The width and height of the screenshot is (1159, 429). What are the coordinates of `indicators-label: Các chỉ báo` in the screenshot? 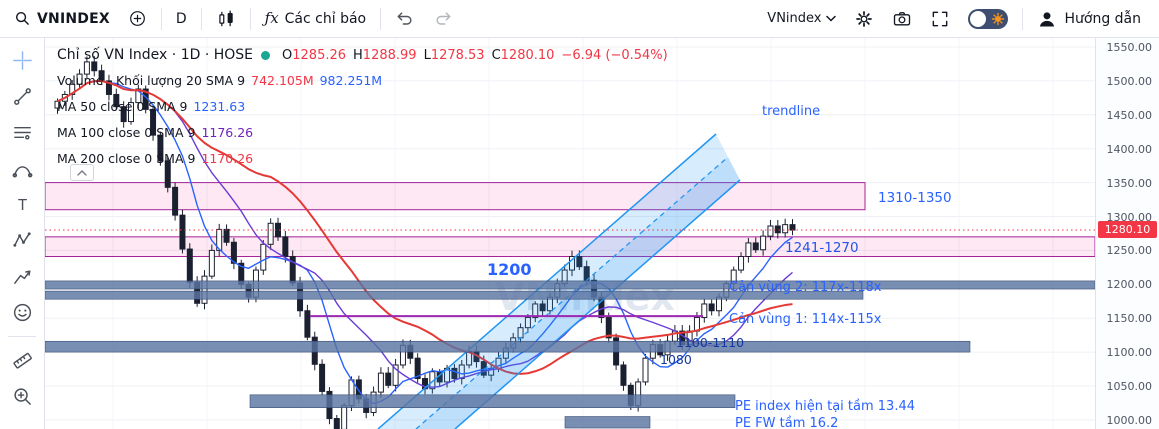 It's located at (325, 18).